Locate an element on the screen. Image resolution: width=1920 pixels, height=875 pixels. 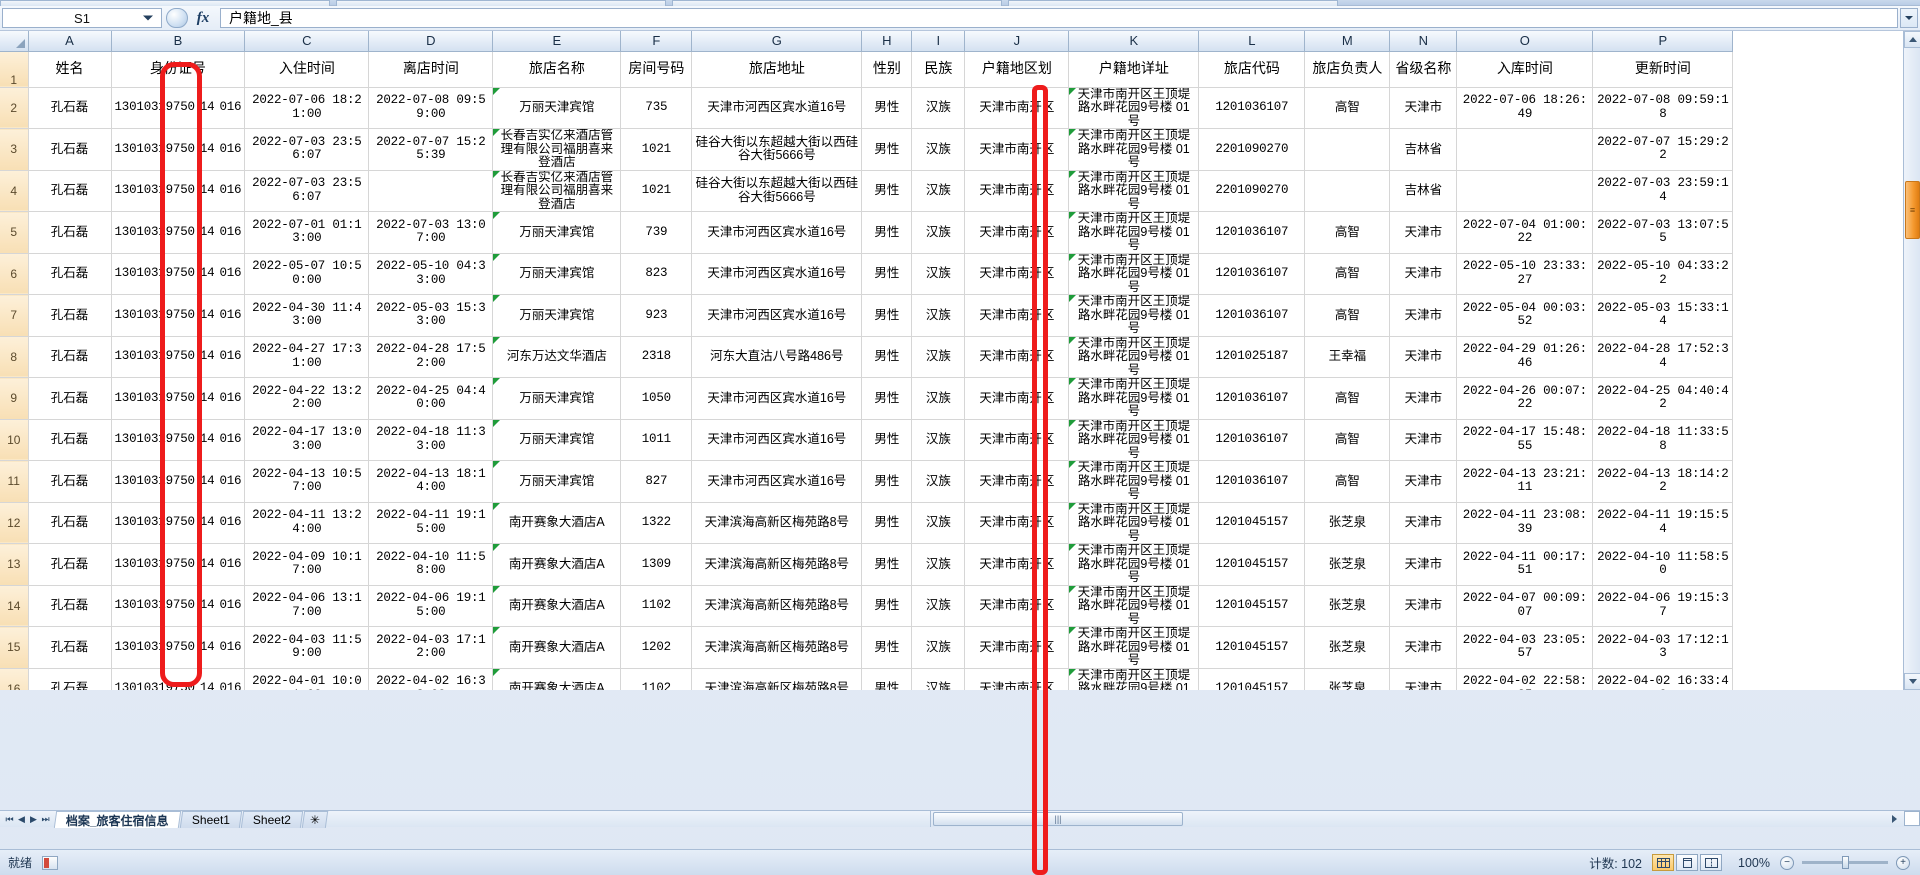
cell-checkin-time: 2022-05-07 10:50:00 is located at coordinates (307, 274).